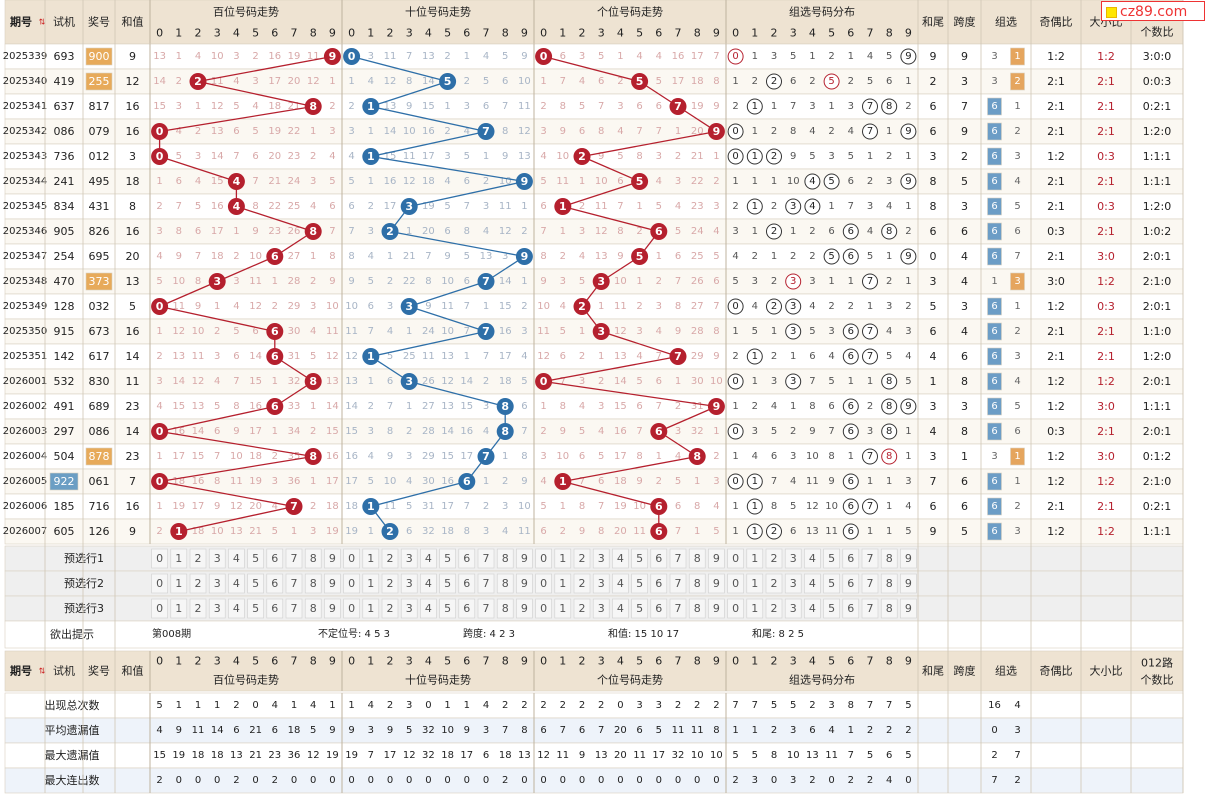 This screenshot has width=1205, height=795. I want to click on preselect-digit: 9, so click(332, 583).